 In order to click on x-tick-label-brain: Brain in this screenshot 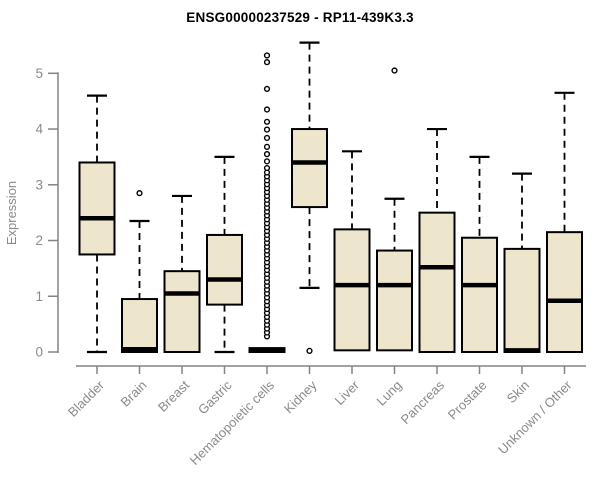, I will do `click(134, 394)`.